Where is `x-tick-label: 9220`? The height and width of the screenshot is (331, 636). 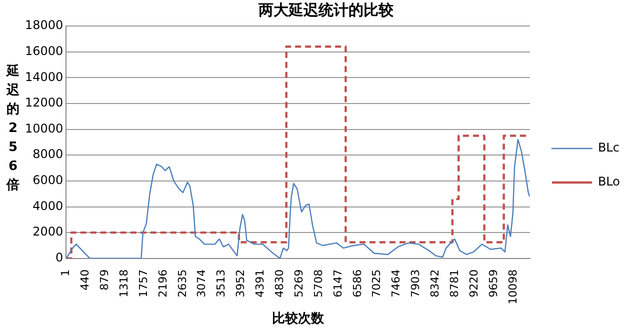 x-tick-label: 9220 is located at coordinates (473, 283).